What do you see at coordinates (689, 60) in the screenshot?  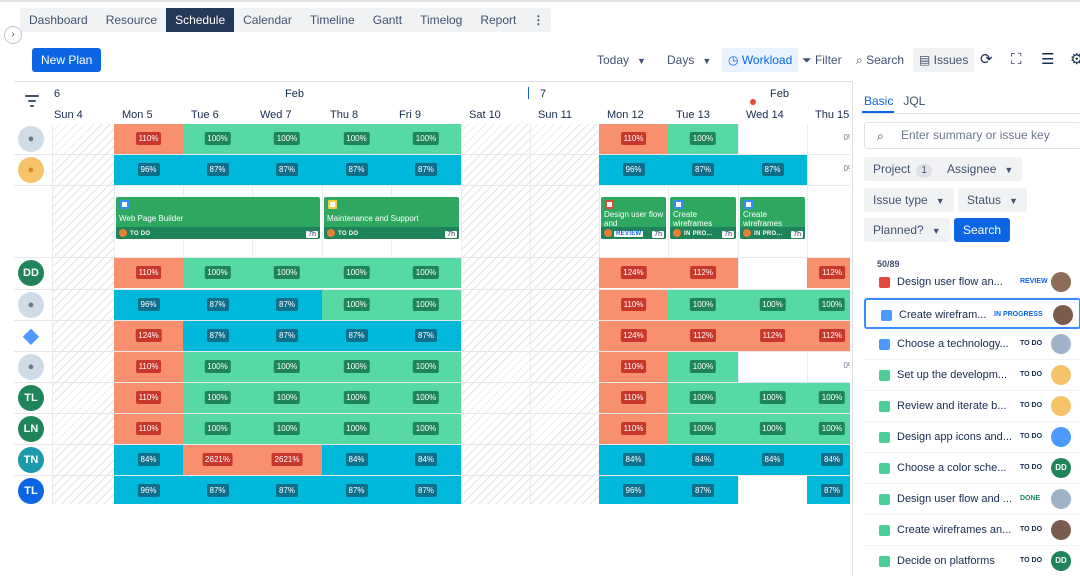 I see `days-dropdown: Days ▼` at bounding box center [689, 60].